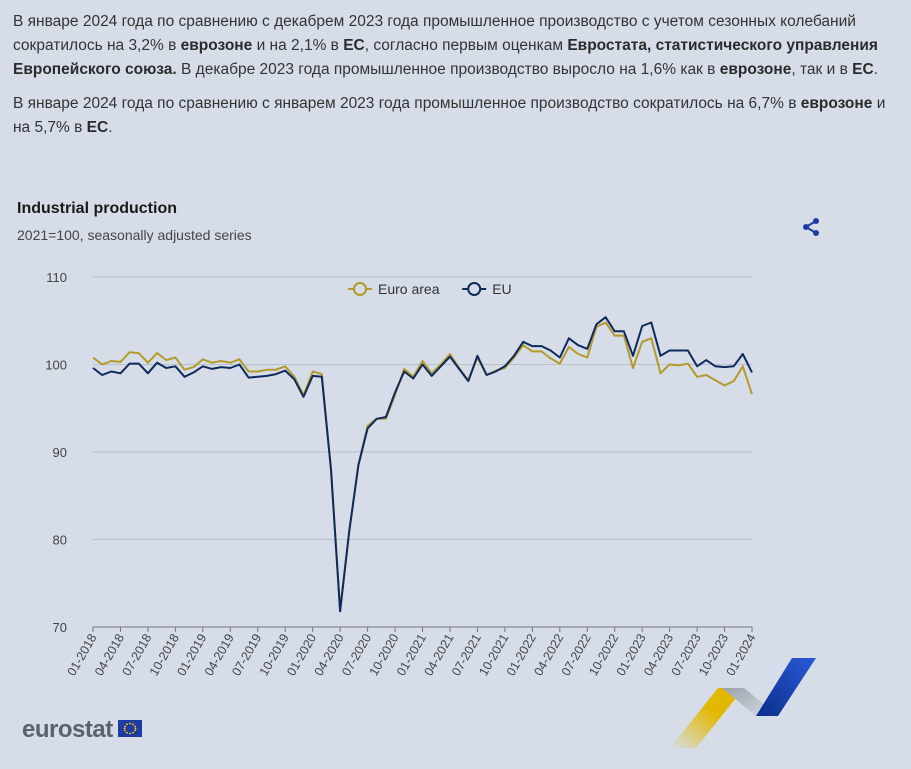 The width and height of the screenshot is (911, 769). Describe the element at coordinates (97, 208) in the screenshot. I see `chart-title: Industrial production` at that location.